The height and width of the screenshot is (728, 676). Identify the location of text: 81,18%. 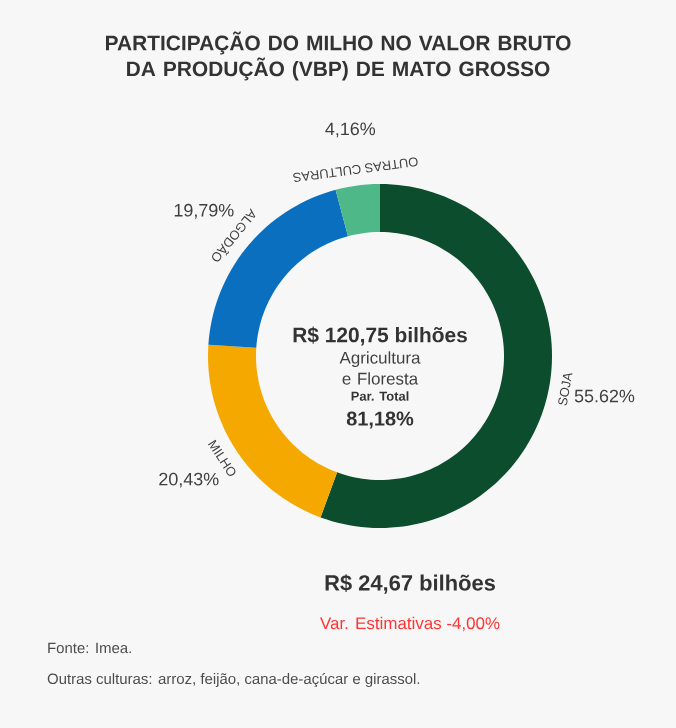
(380, 420).